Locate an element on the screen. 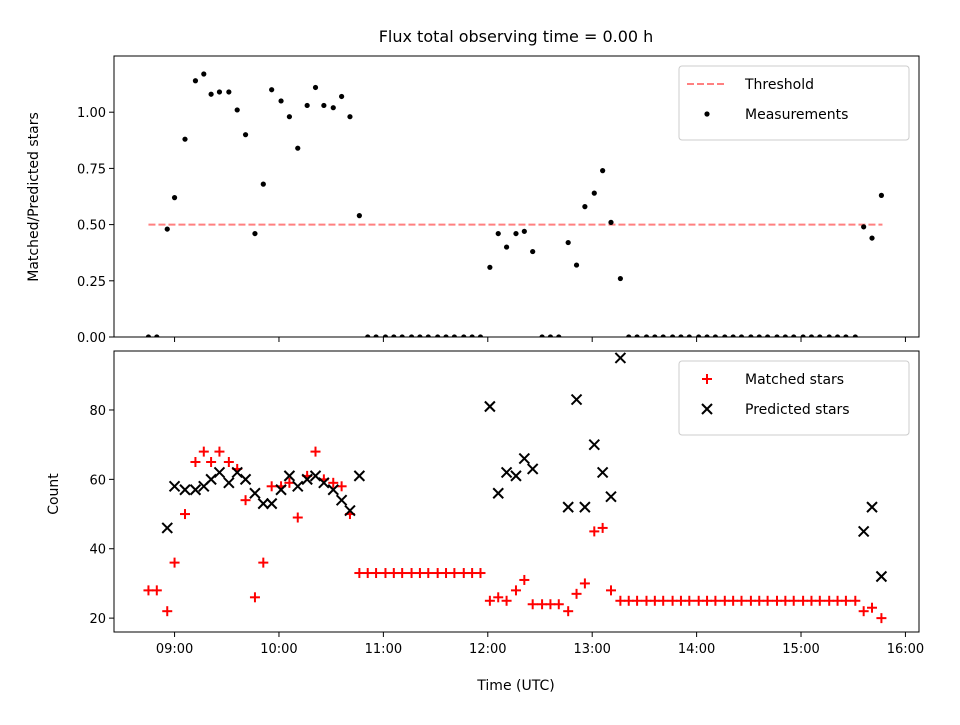  bottom-y-axis-label: Count is located at coordinates (54, 494).